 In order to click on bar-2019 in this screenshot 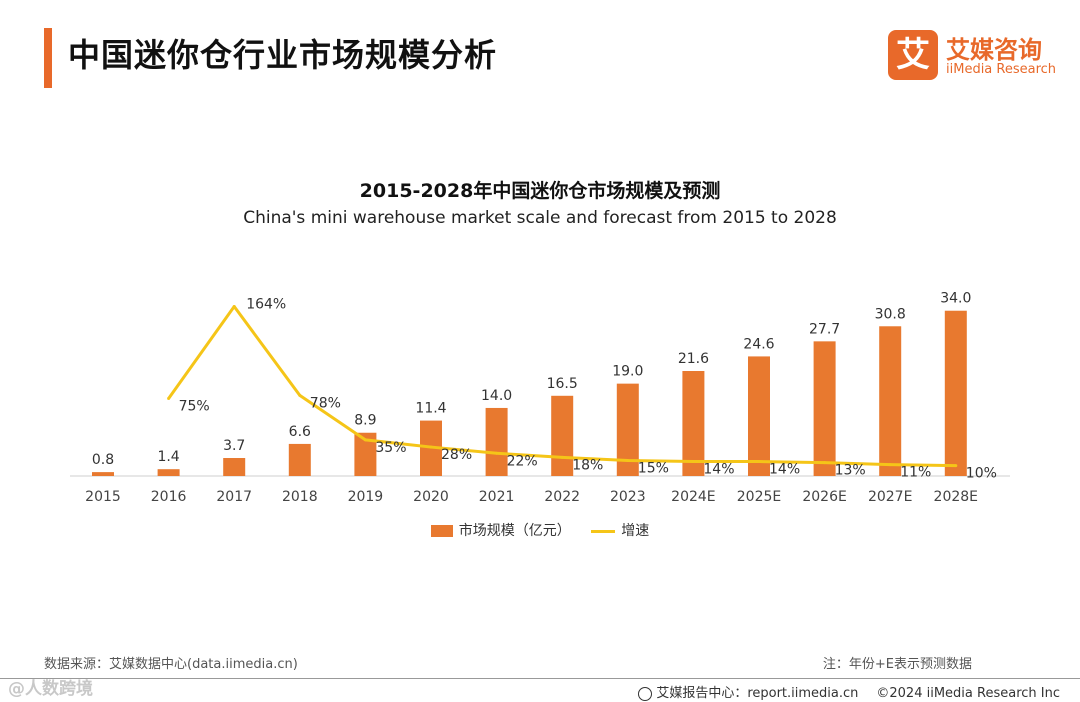, I will do `click(365, 454)`.